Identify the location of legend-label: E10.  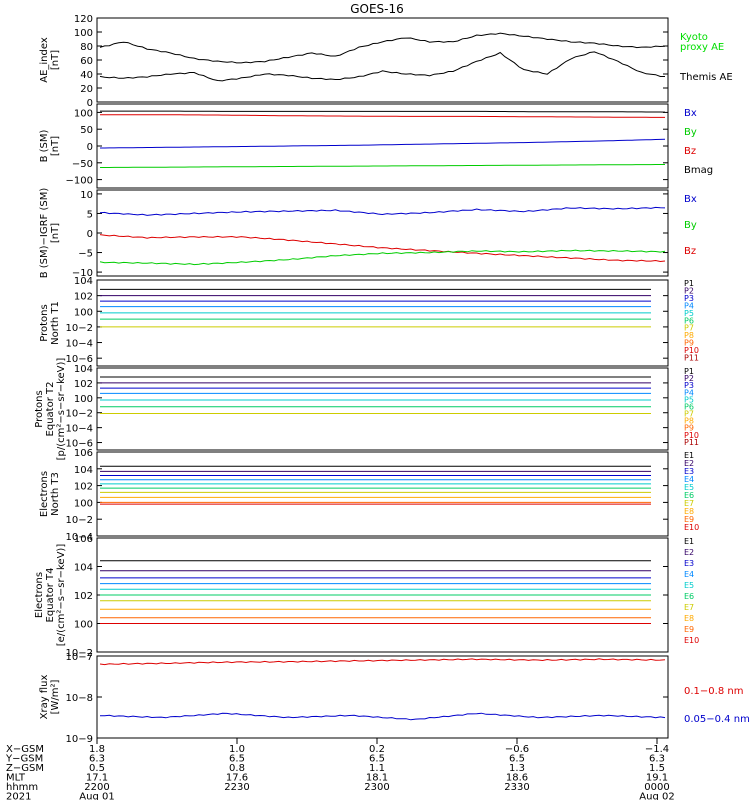
(691, 527).